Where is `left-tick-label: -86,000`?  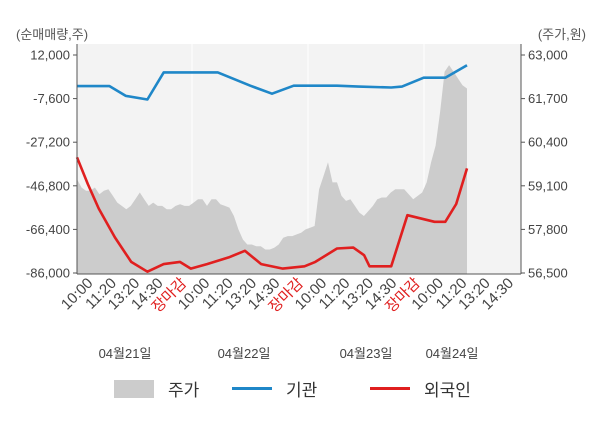 left-tick-label: -86,000 is located at coordinates (48, 273).